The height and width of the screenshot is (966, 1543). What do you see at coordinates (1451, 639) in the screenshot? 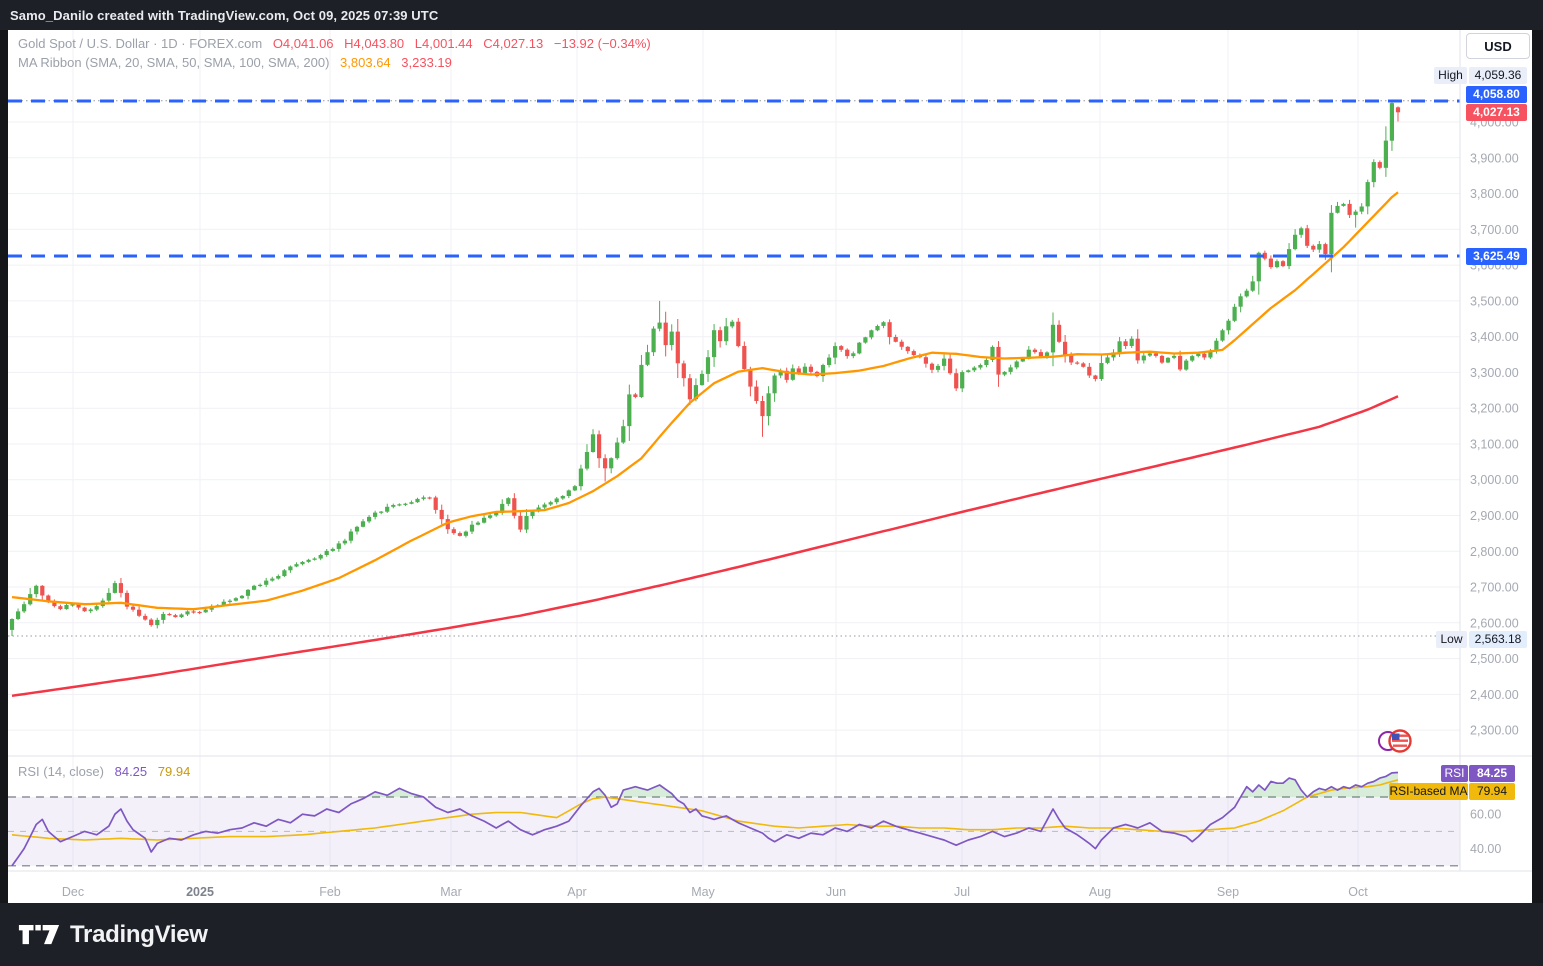
I see `low-marker-label: Low` at bounding box center [1451, 639].